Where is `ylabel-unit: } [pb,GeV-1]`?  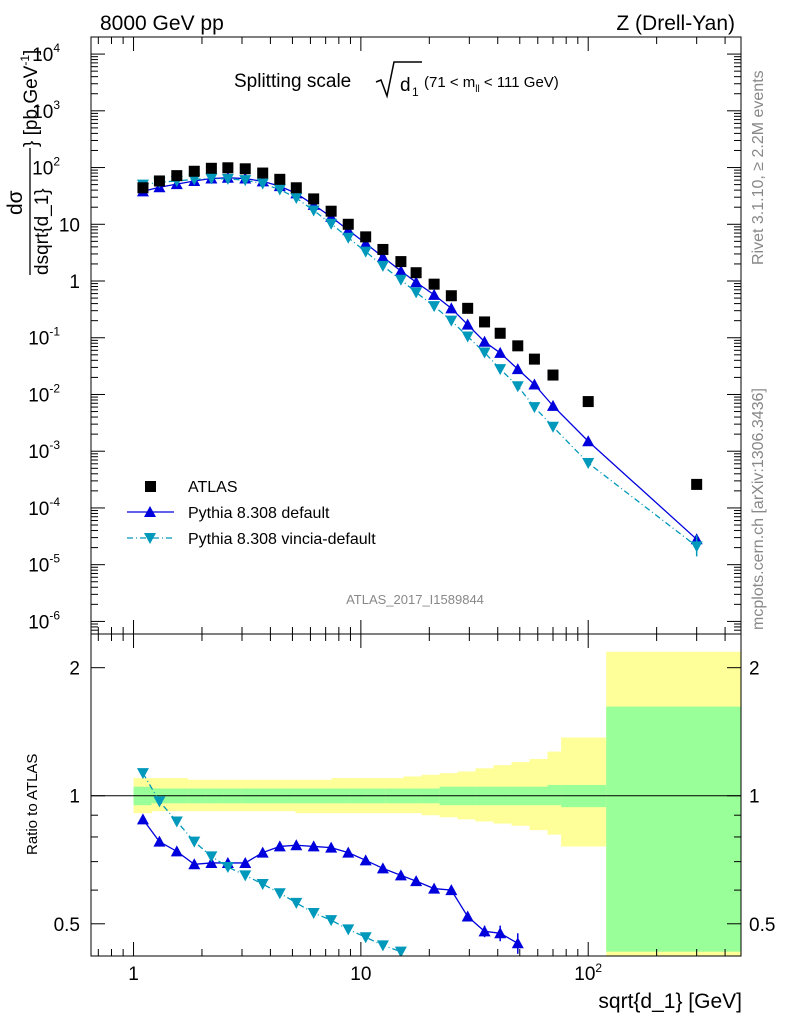 ylabel-unit: } [pb,GeV-1] is located at coordinates (30, 98).